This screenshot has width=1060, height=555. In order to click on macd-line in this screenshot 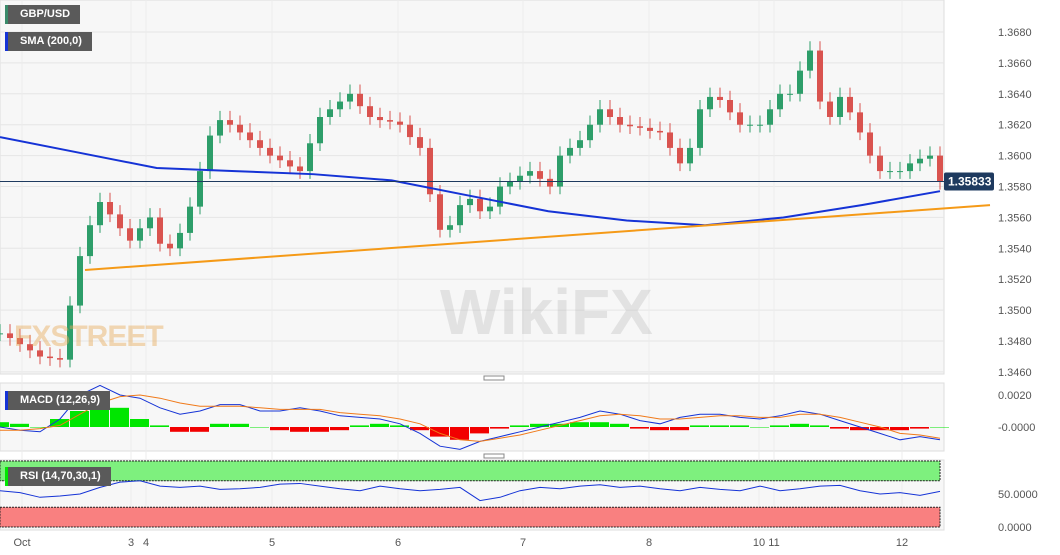, I will do `click(470, 417)`.